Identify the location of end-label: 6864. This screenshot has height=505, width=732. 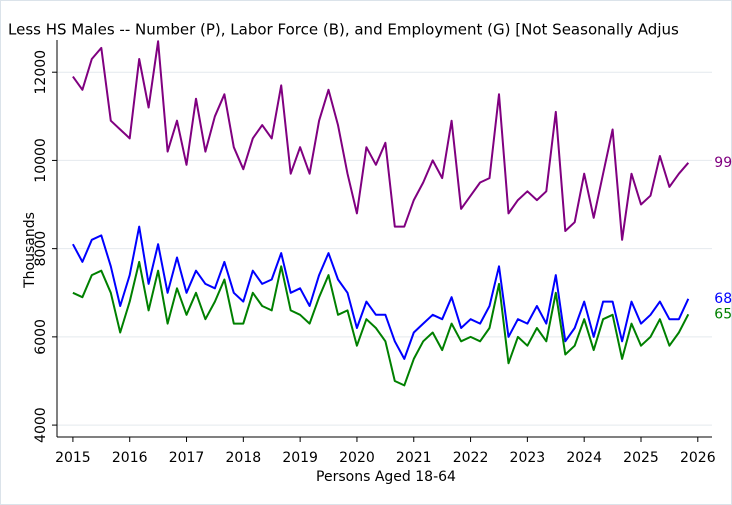
(723, 299).